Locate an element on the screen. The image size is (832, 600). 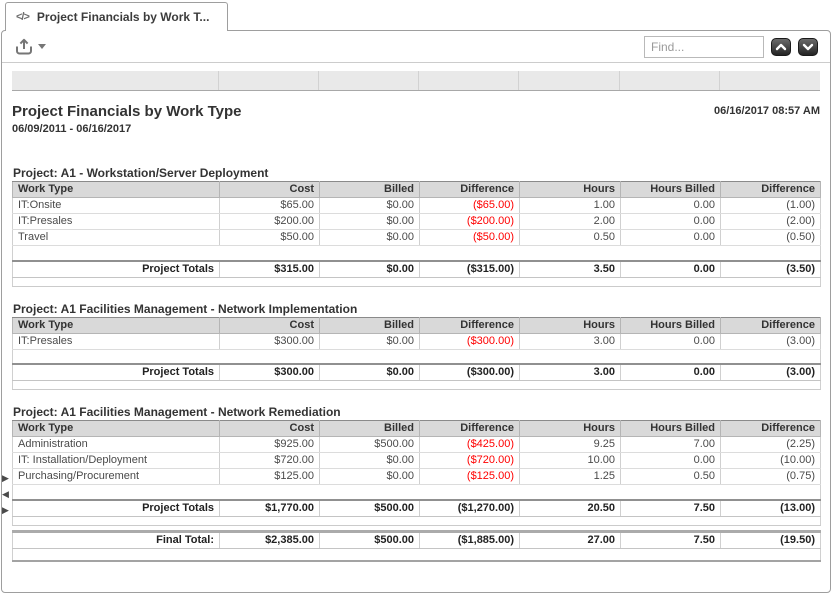
find-input is located at coordinates (704, 46).